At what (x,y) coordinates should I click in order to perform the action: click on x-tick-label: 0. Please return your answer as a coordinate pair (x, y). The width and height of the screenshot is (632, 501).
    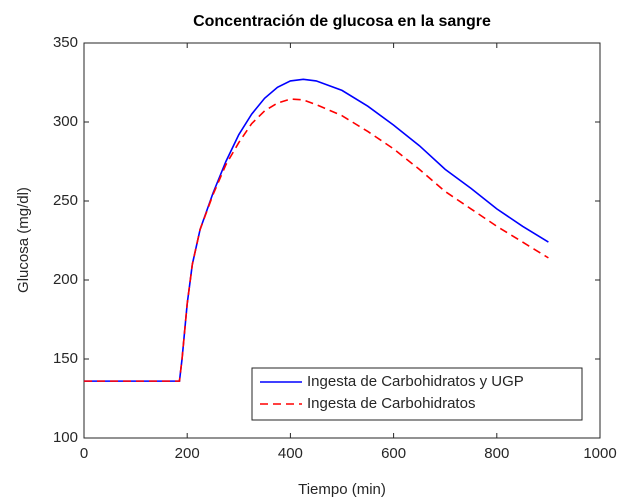
    Looking at the image, I should click on (84, 453).